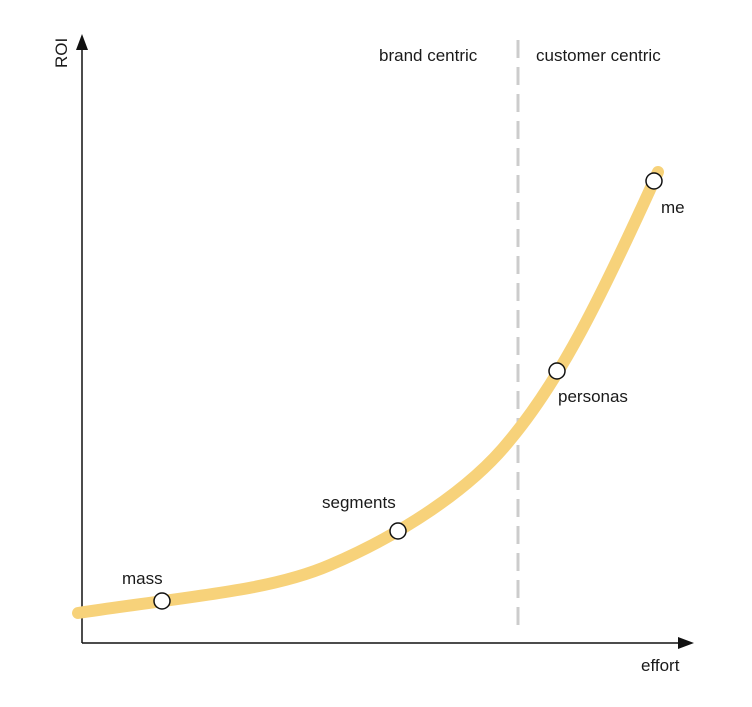 The width and height of the screenshot is (752, 707). Describe the element at coordinates (61, 53) in the screenshot. I see `y-axis-label: ROI` at that location.